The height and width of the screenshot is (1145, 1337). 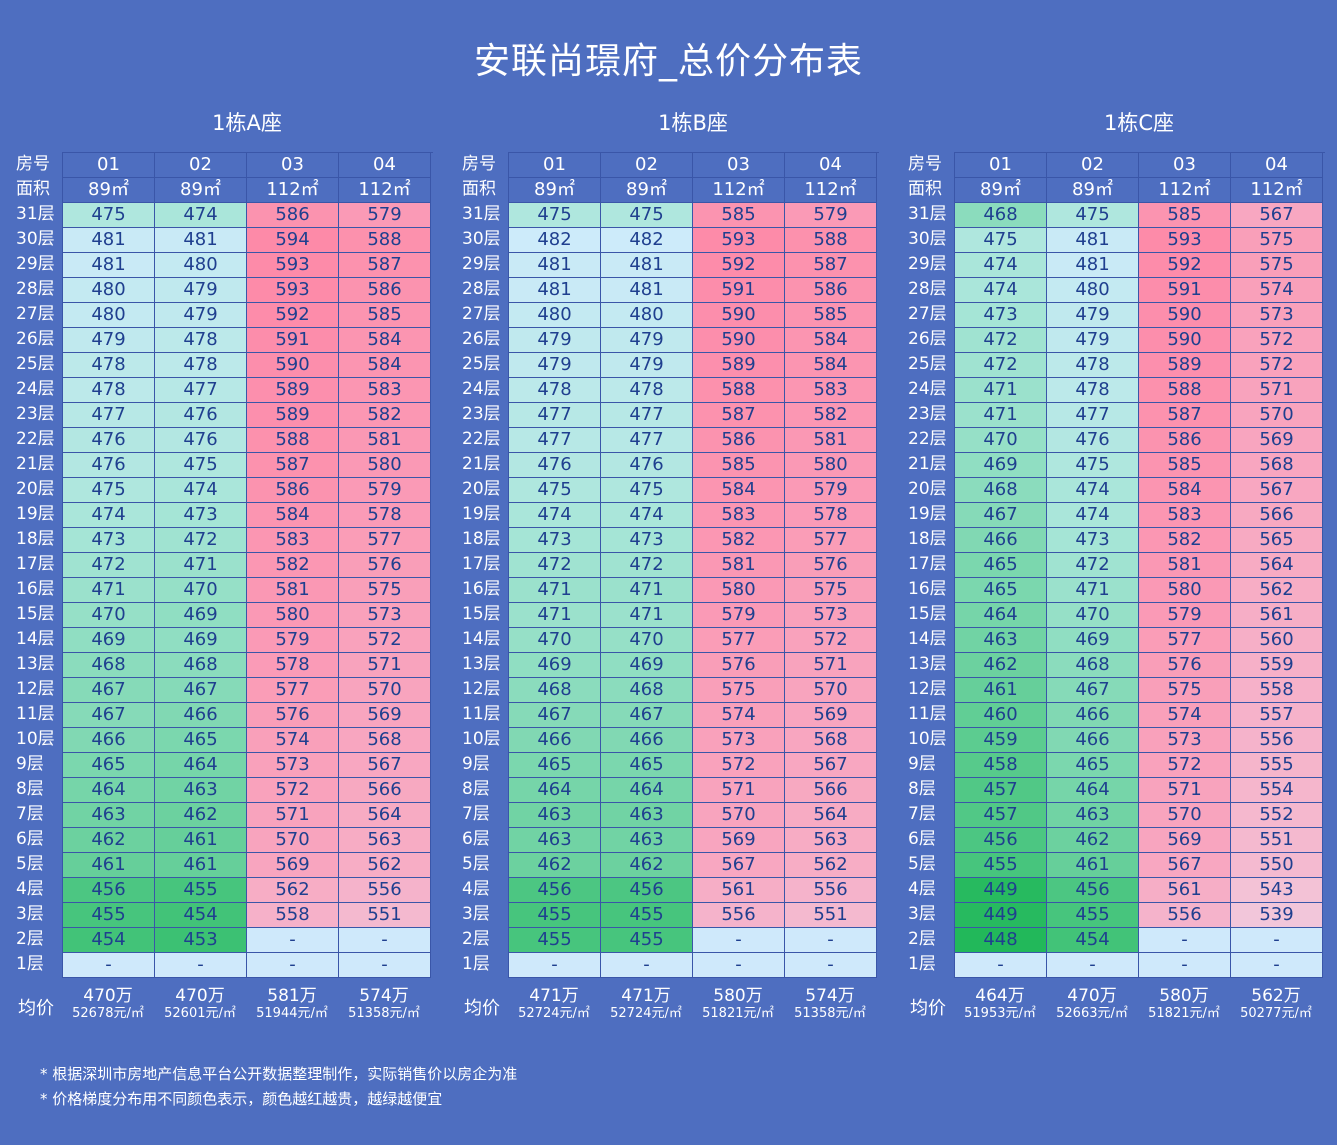 What do you see at coordinates (1277, 565) in the screenshot?
I see `price-cell: 564` at bounding box center [1277, 565].